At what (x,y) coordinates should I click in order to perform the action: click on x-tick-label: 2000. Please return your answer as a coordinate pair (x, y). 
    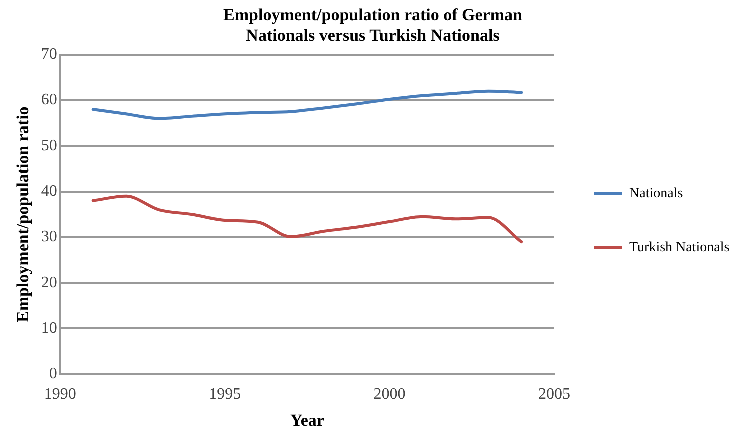
    Looking at the image, I should click on (390, 395).